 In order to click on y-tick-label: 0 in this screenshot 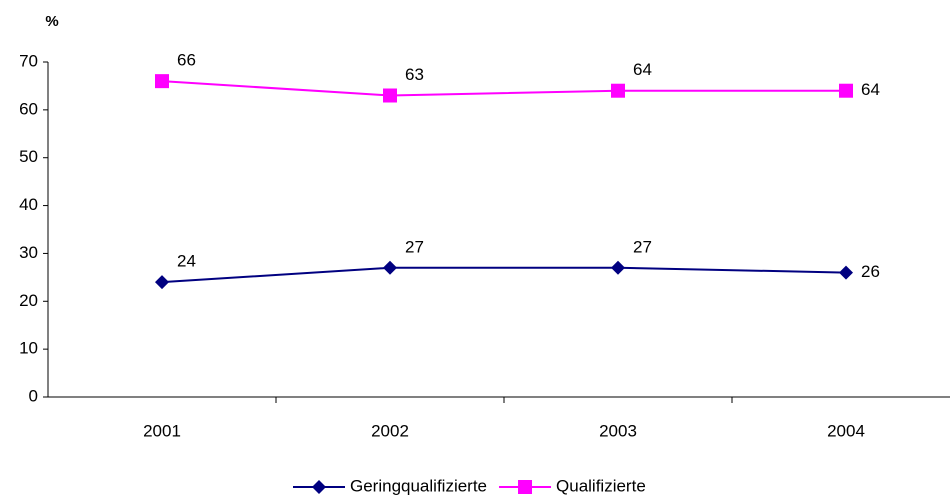, I will do `click(33, 395)`.